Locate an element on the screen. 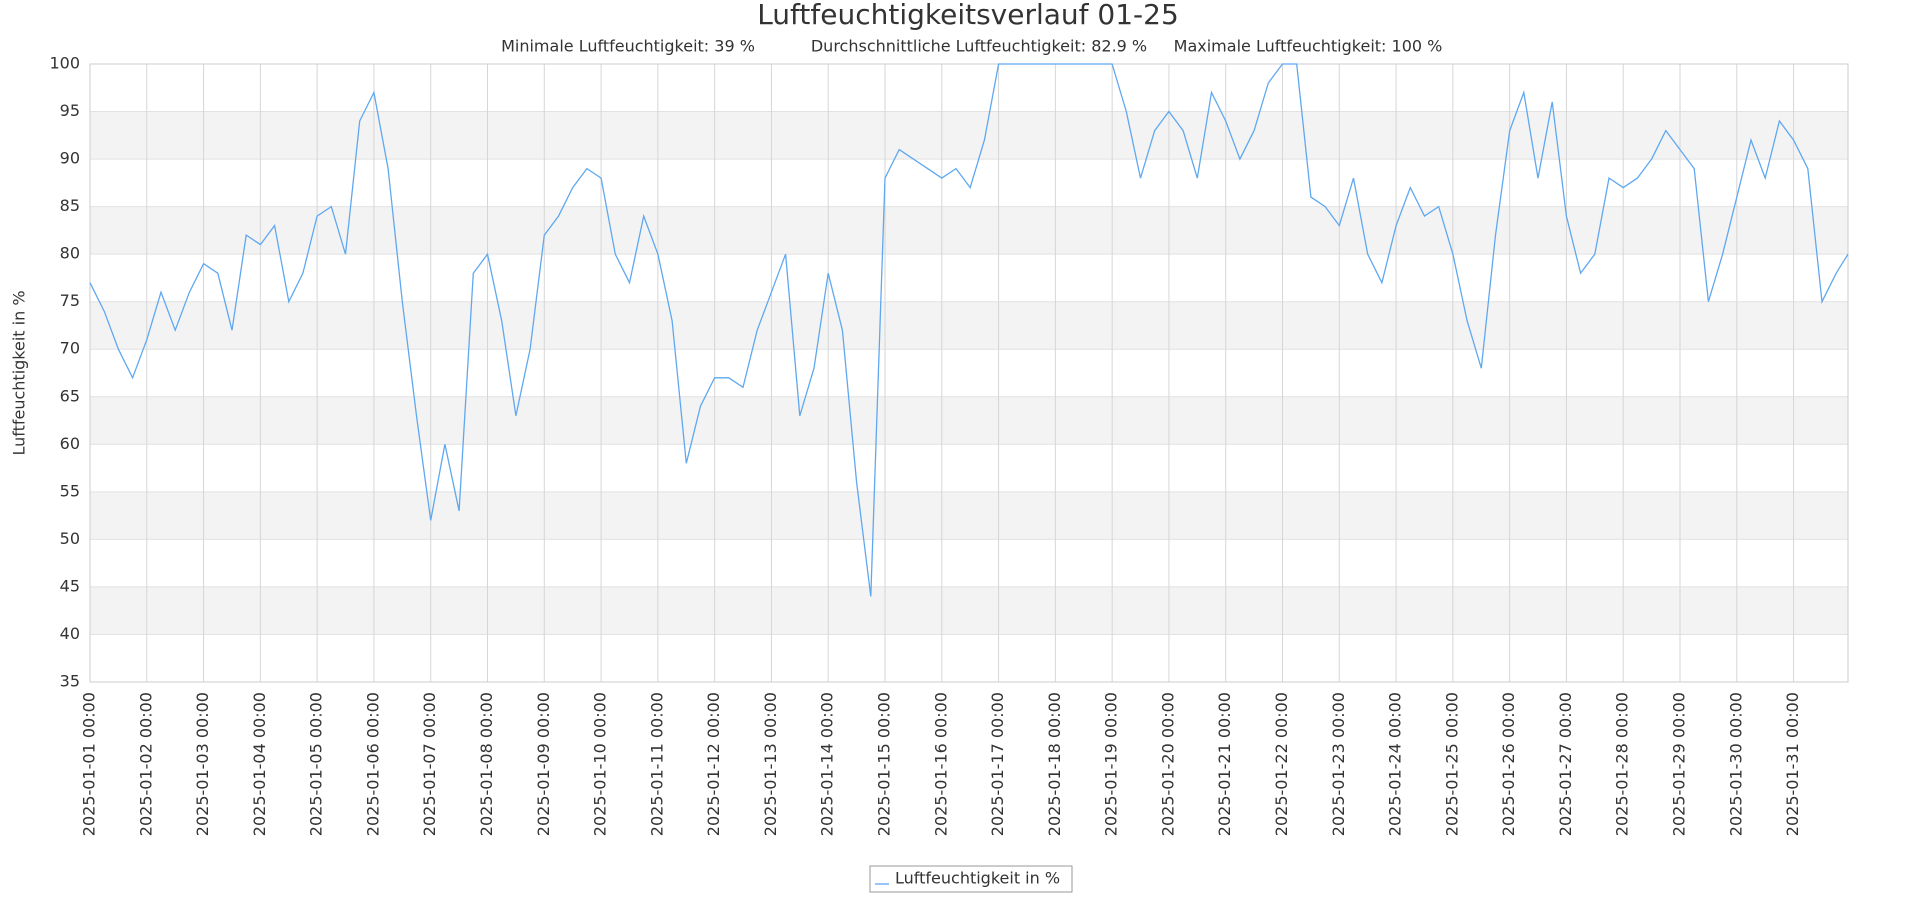 Image resolution: width=1920 pixels, height=900 pixels. legend-label: Luftfeuchtigkeit in % is located at coordinates (977, 878).